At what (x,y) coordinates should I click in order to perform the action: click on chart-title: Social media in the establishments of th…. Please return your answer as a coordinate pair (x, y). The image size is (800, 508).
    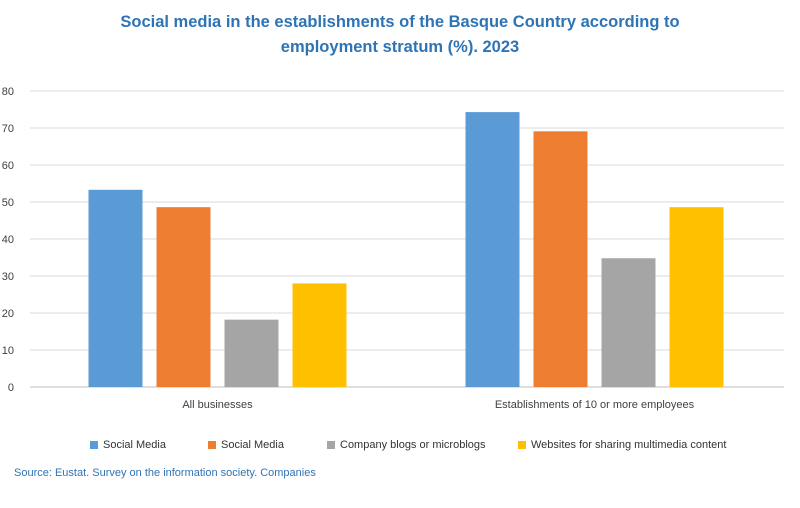
    Looking at the image, I should click on (400, 35).